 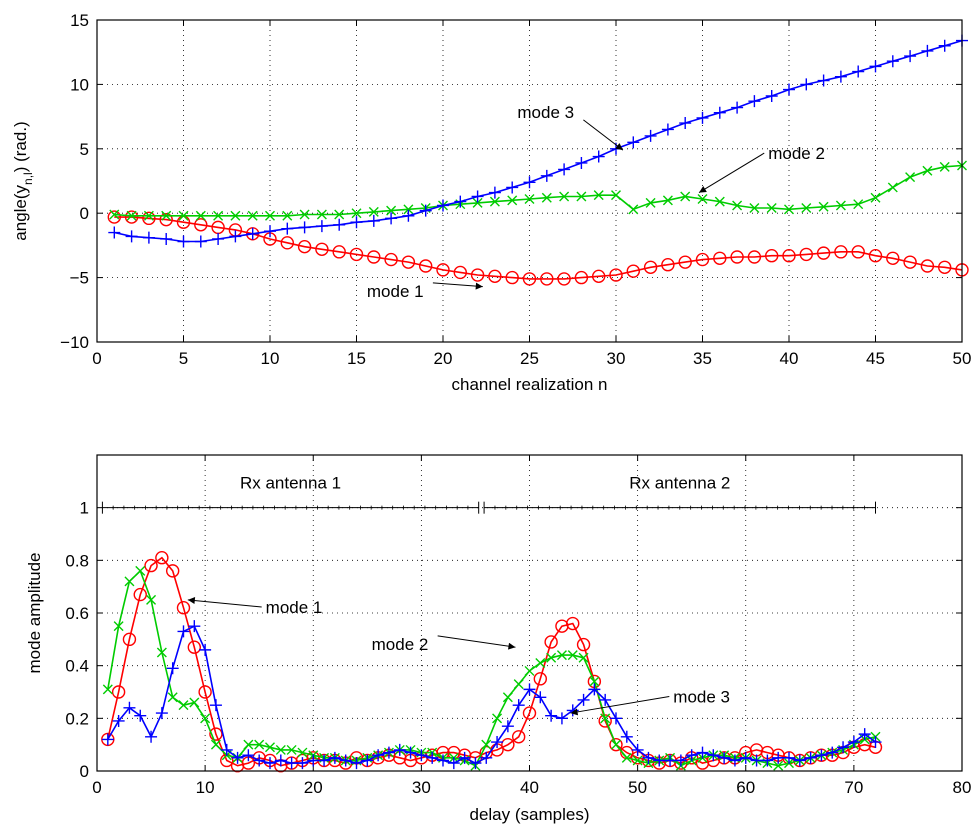 I want to click on x-tick-label: 0, so click(x=96, y=787).